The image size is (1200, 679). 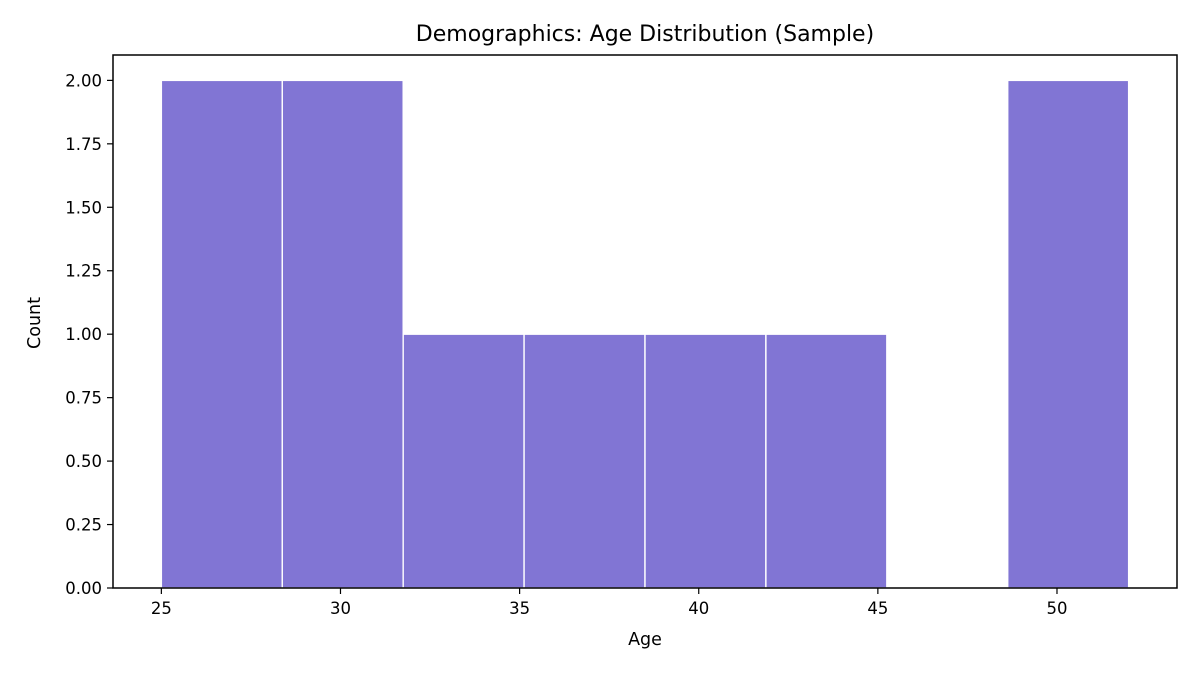 What do you see at coordinates (161, 608) in the screenshot?
I see `x-tick-label-25: 25` at bounding box center [161, 608].